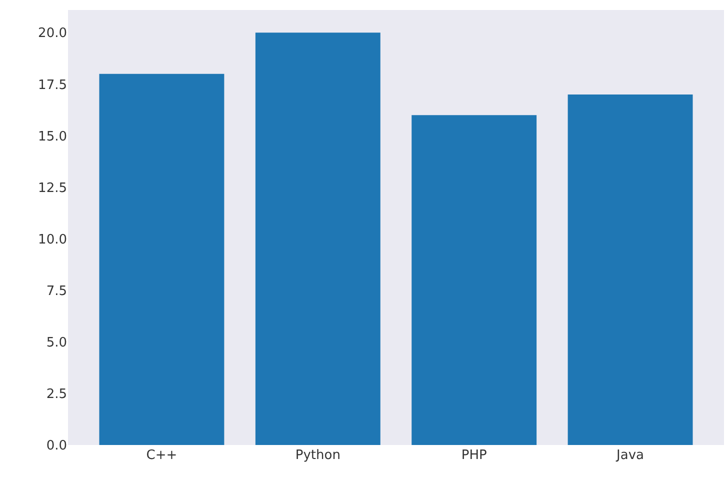 Image resolution: width=726 pixels, height=480 pixels. I want to click on y-tick-label: 2.5, so click(56, 394).